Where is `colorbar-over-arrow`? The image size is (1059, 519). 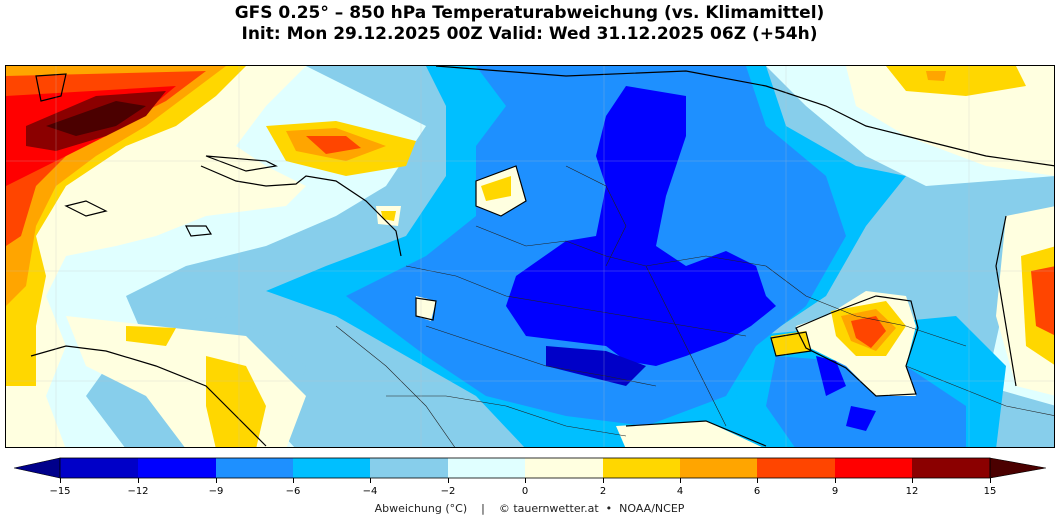
colorbar-over-arrow is located at coordinates (1017, 468).